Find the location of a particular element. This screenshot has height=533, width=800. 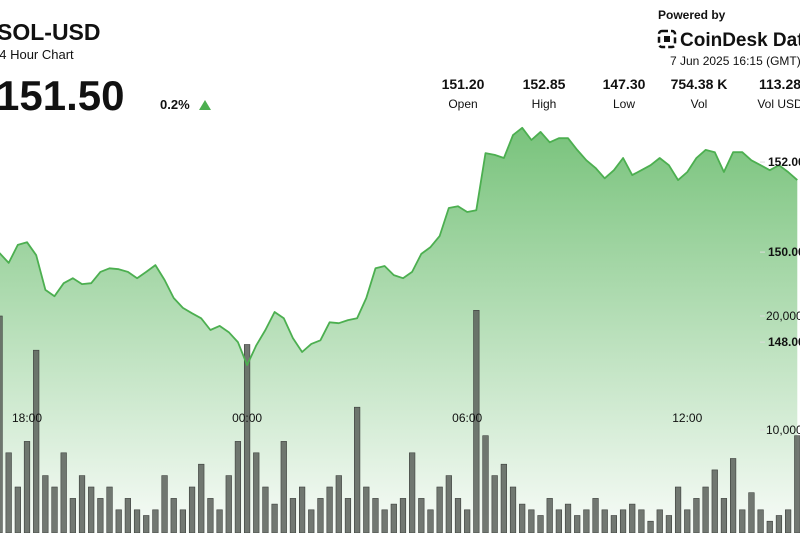

x-tick-label: 12:00 is located at coordinates (687, 418).